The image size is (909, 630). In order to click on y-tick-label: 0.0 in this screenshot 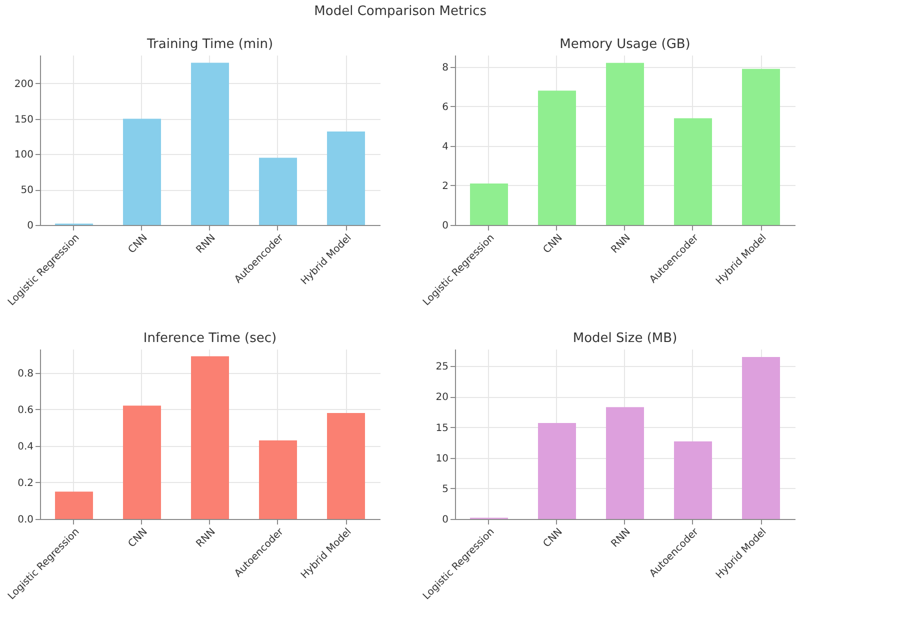, I will do `click(26, 520)`.